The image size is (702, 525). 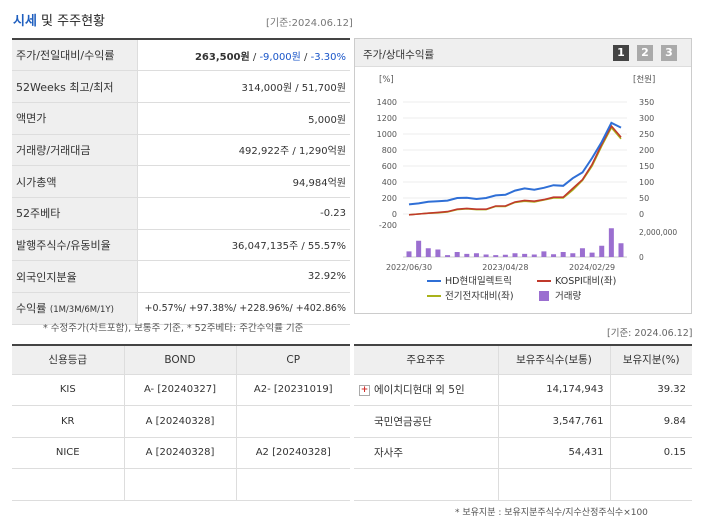 I want to click on row-label: 액면가, so click(x=75, y=118).